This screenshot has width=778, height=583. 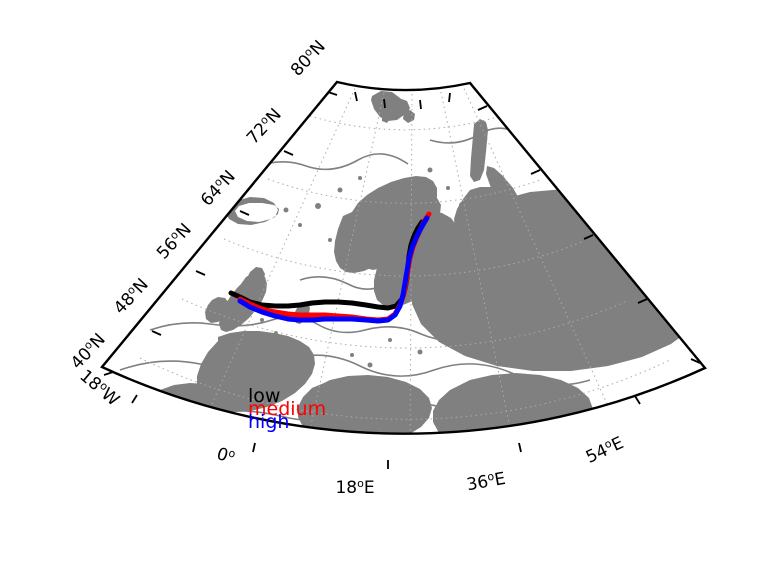 I want to click on meridian-45E, so click(x=477, y=260).